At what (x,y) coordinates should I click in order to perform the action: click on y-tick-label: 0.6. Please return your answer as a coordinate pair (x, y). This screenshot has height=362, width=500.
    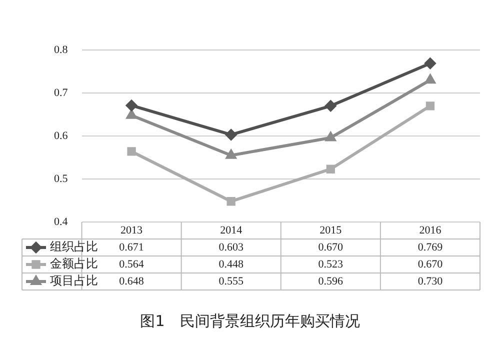
    Looking at the image, I should click on (61, 136).